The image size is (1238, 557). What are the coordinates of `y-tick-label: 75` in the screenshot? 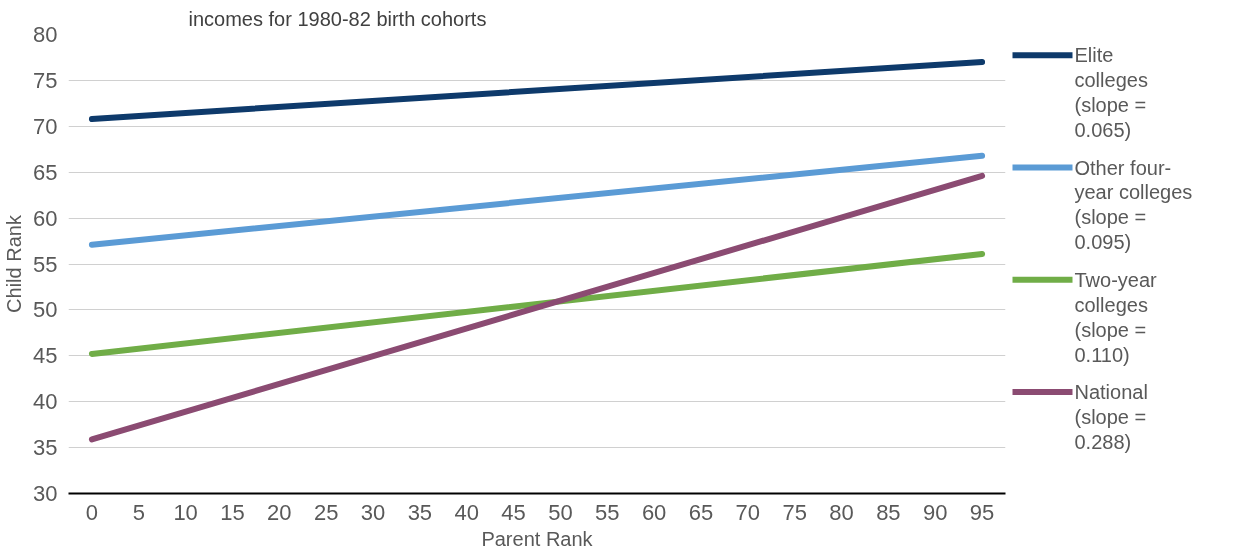 It's located at (45, 80).